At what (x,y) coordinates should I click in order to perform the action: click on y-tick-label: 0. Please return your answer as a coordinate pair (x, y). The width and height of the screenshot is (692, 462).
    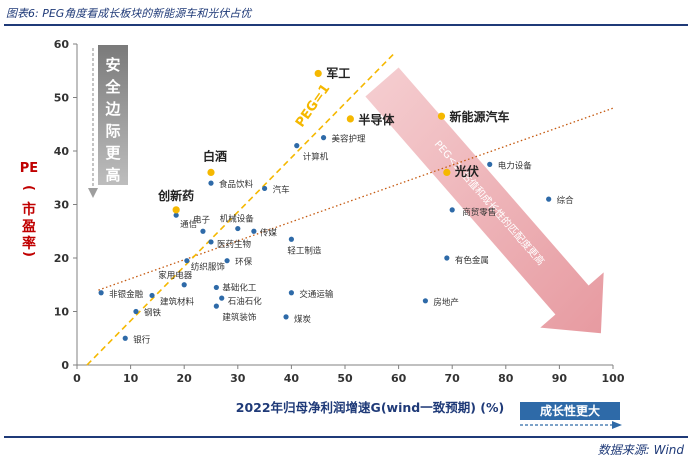
    Looking at the image, I should click on (65, 365).